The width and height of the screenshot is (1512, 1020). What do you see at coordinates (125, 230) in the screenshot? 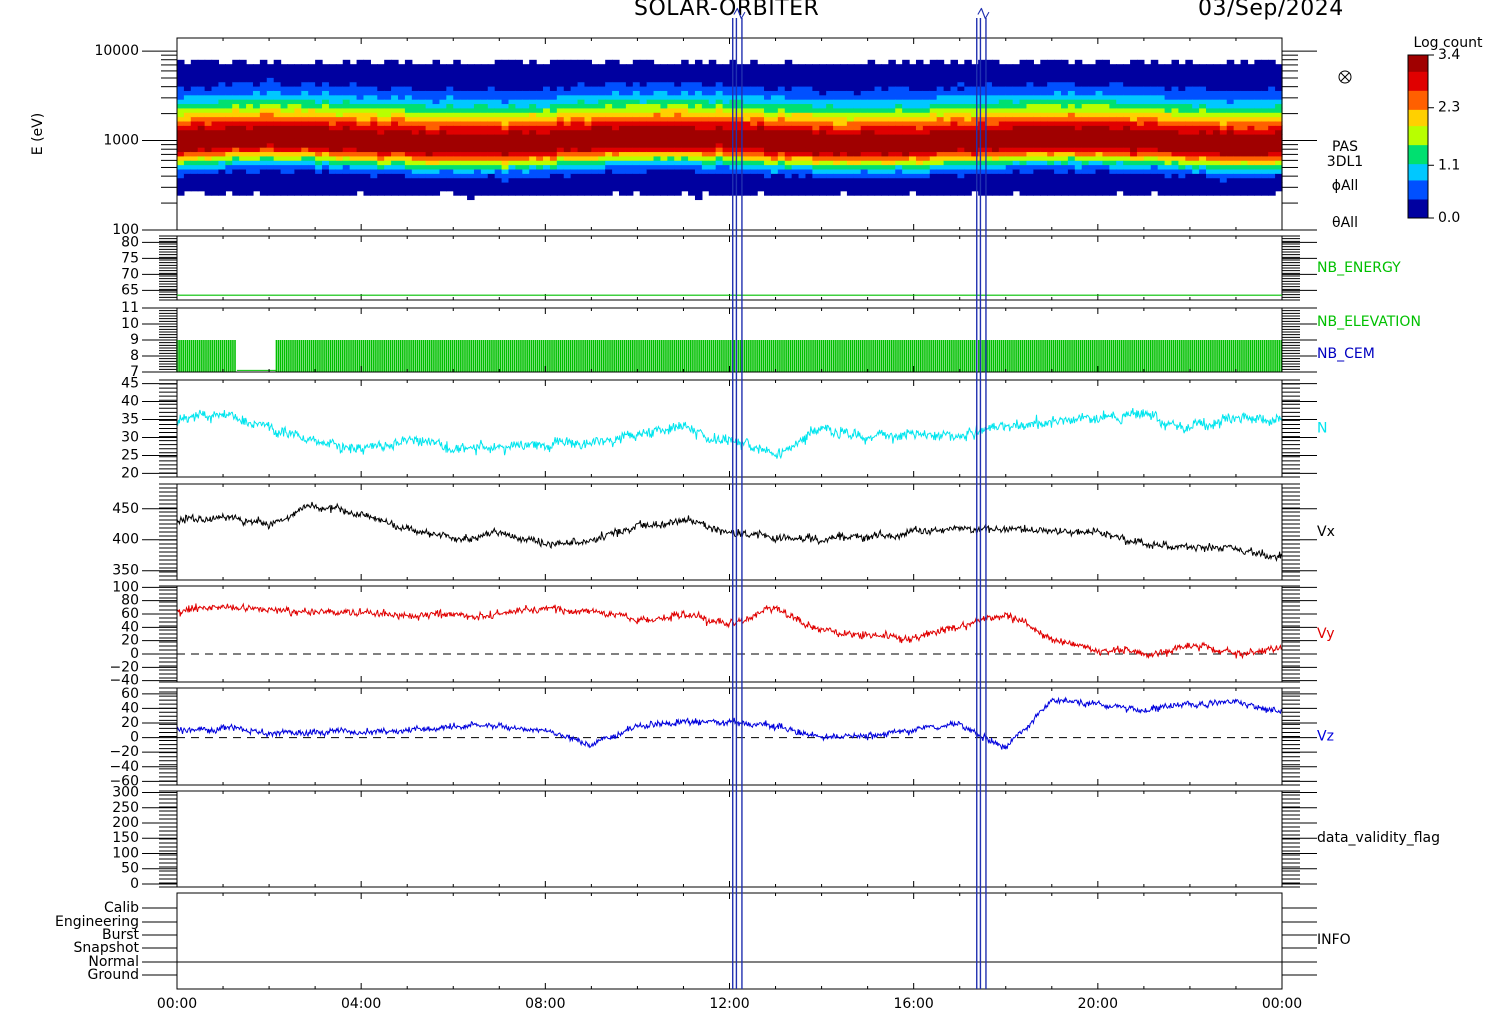
I see `spectrogram-ytick-label: 100` at bounding box center [125, 230].